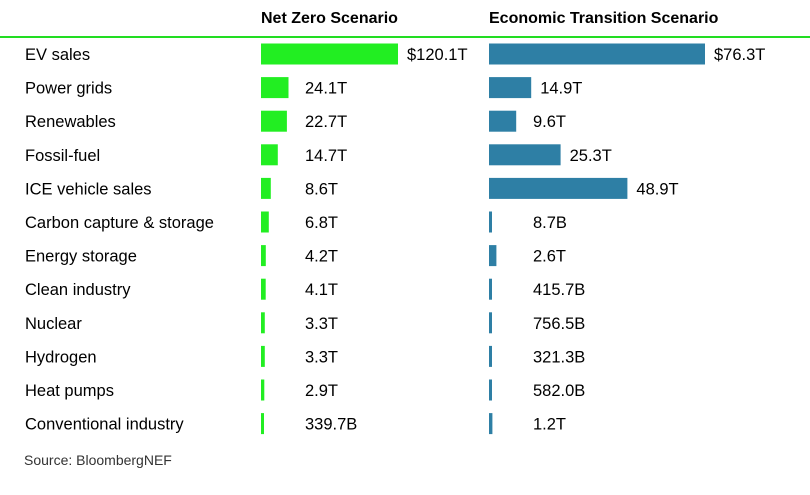  Describe the element at coordinates (329, 54) in the screenshot. I see `bar-net-zero-ev-sales` at that location.